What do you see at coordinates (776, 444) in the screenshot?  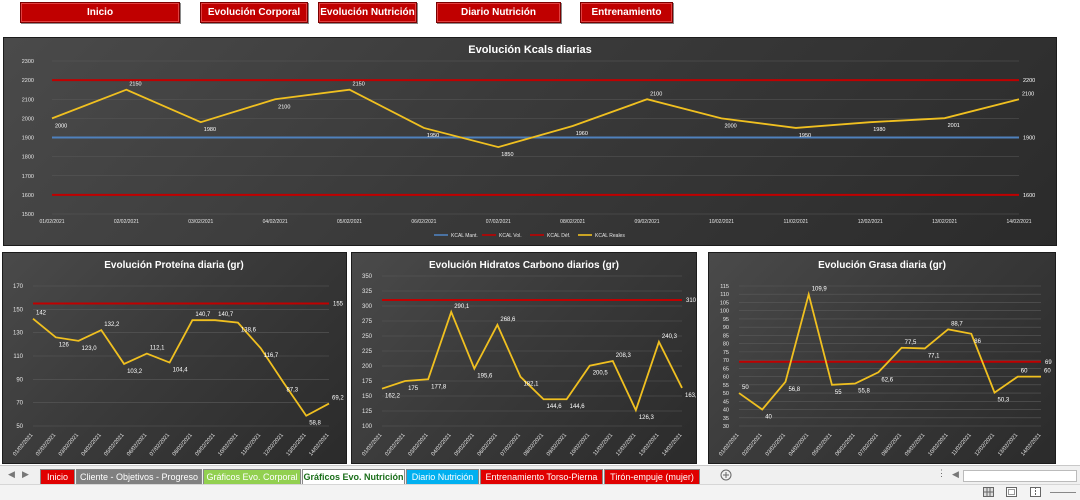 I see `grasa-xtick: 03/02/2021` at bounding box center [776, 444].